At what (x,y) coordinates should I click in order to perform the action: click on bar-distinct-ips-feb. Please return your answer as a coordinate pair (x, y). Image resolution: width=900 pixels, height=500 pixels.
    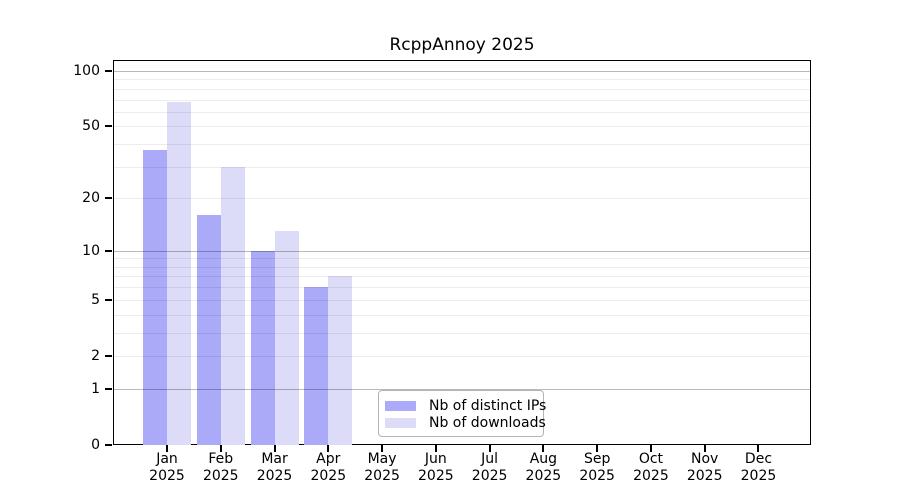
    Looking at the image, I should click on (208, 330).